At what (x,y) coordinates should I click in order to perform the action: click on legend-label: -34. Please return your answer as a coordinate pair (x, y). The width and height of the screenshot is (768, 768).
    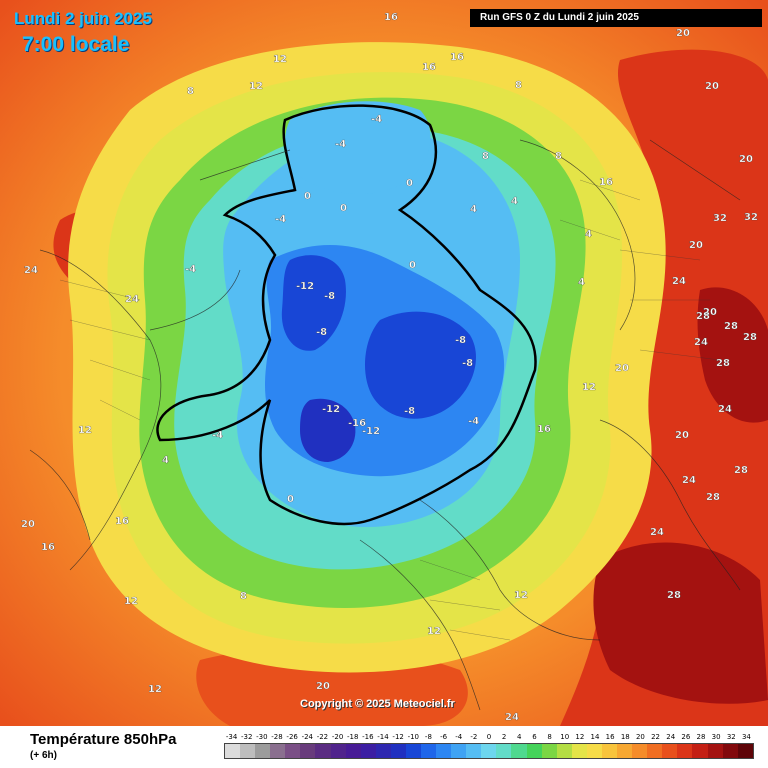
    Looking at the image, I should click on (231, 737).